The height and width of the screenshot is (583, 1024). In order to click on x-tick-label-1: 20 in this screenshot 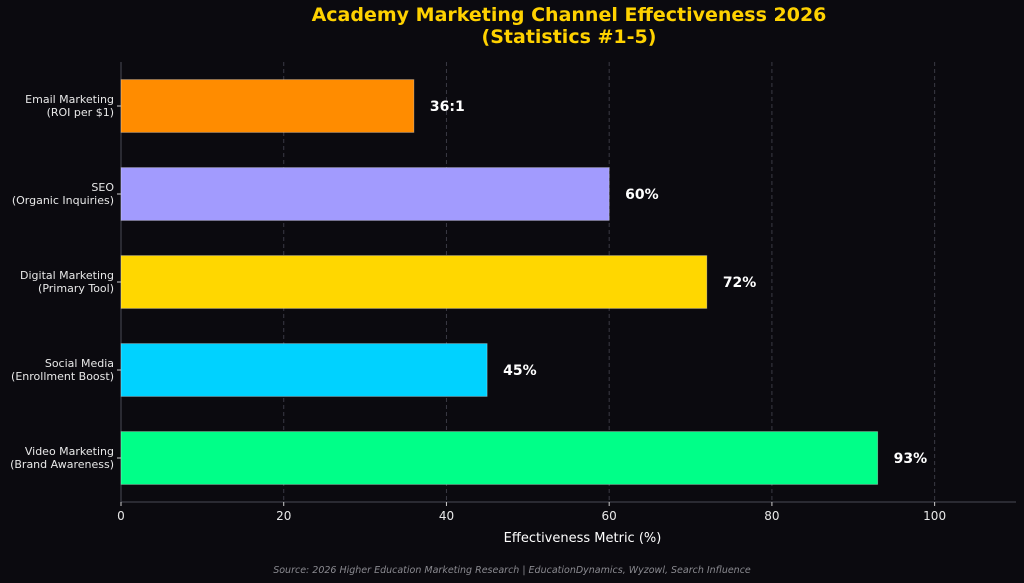, I will do `click(283, 516)`.